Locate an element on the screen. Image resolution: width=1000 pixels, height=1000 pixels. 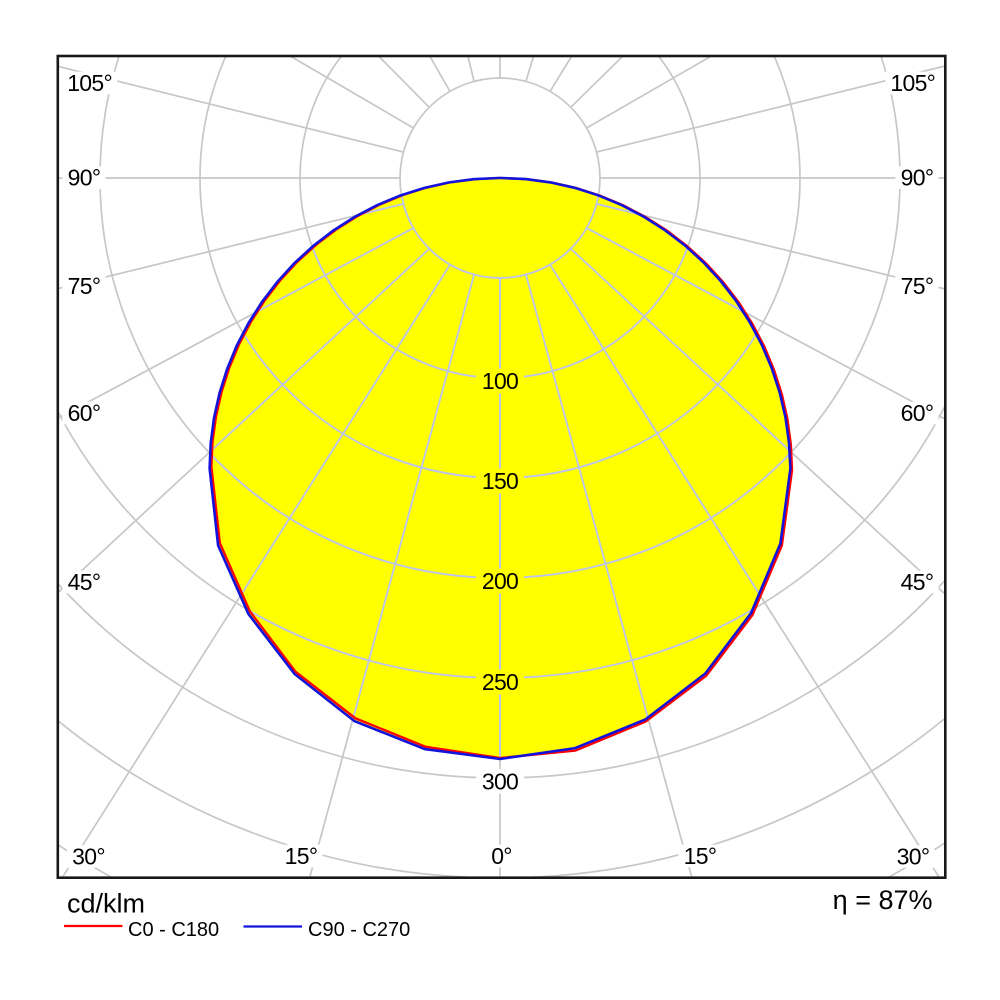
svg-text: 150 is located at coordinates (500, 481).